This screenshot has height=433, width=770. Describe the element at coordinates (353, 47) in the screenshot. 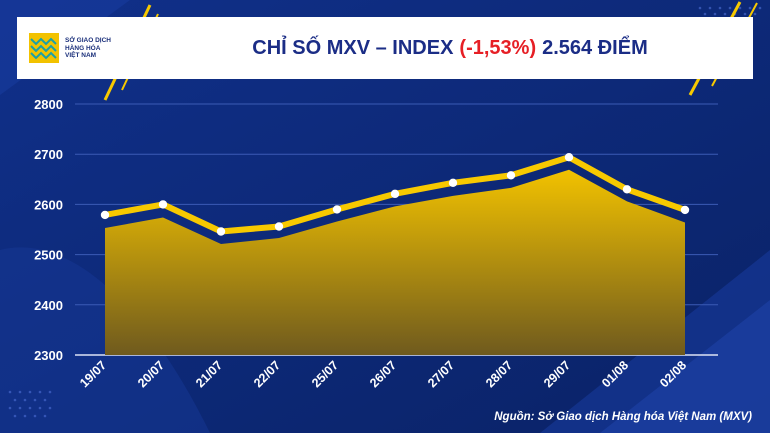

I see `title-main: CHỈ SỐ MXV – INDEX` at that location.